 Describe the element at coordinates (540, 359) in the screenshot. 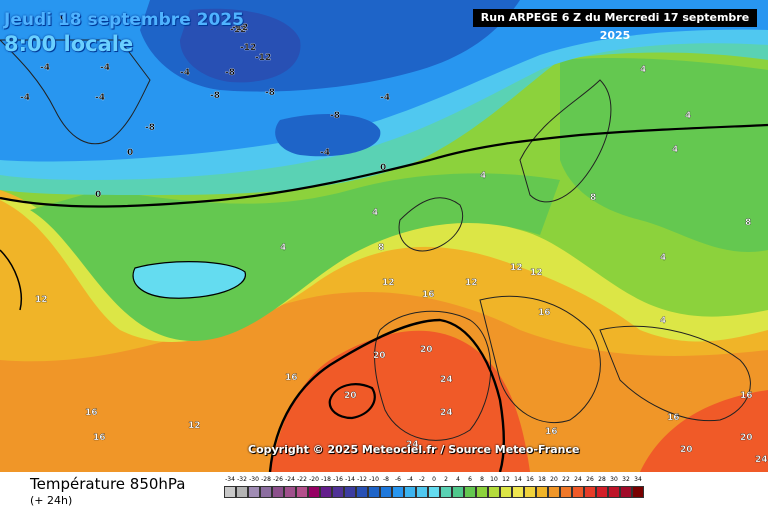

I see `central-europe-coast` at that location.